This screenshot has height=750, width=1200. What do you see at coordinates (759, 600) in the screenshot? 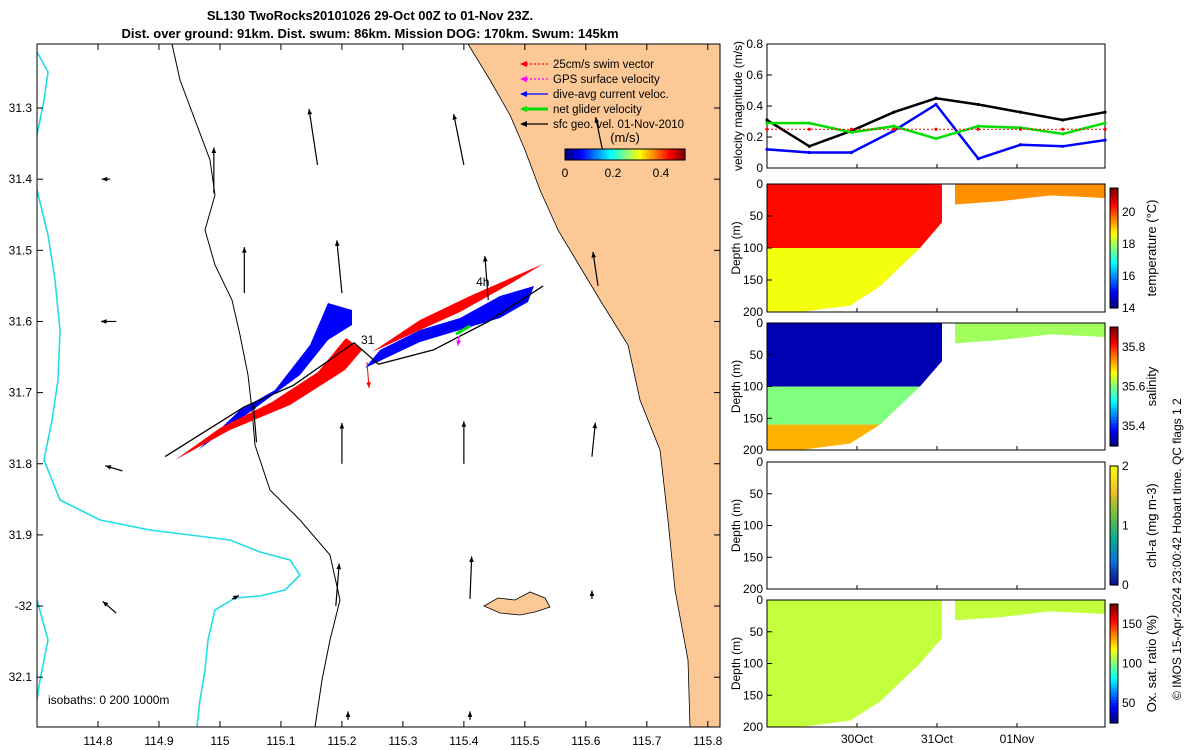
I see `panel-5-ytick-label-0: 0` at bounding box center [759, 600].